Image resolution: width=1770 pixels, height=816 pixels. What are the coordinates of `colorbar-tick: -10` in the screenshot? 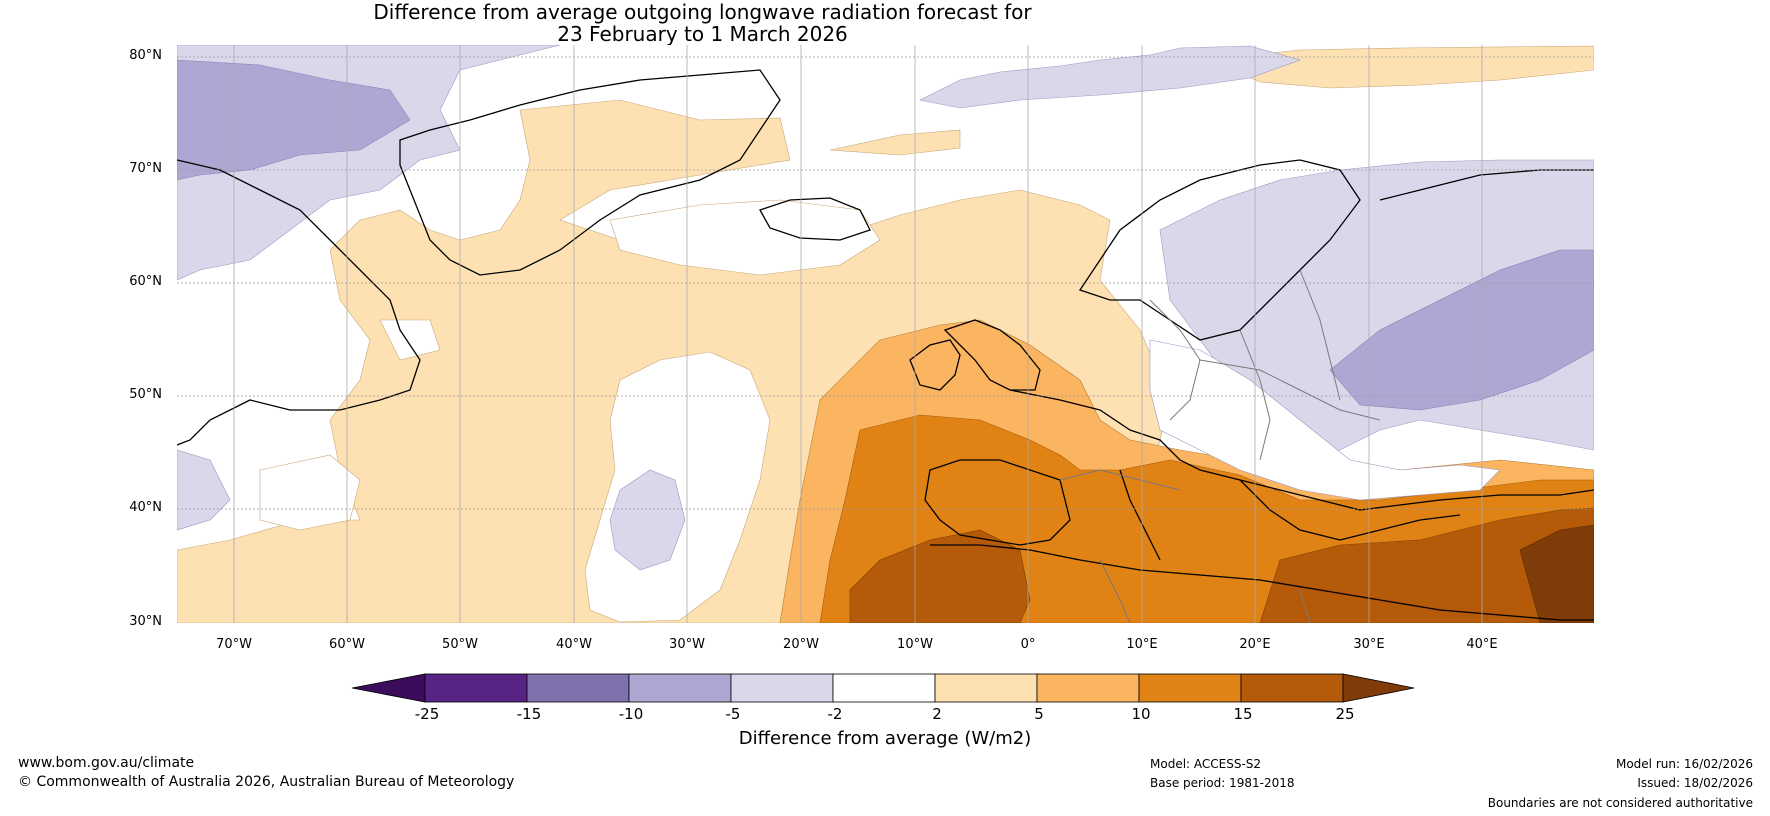 It's located at (631, 714).